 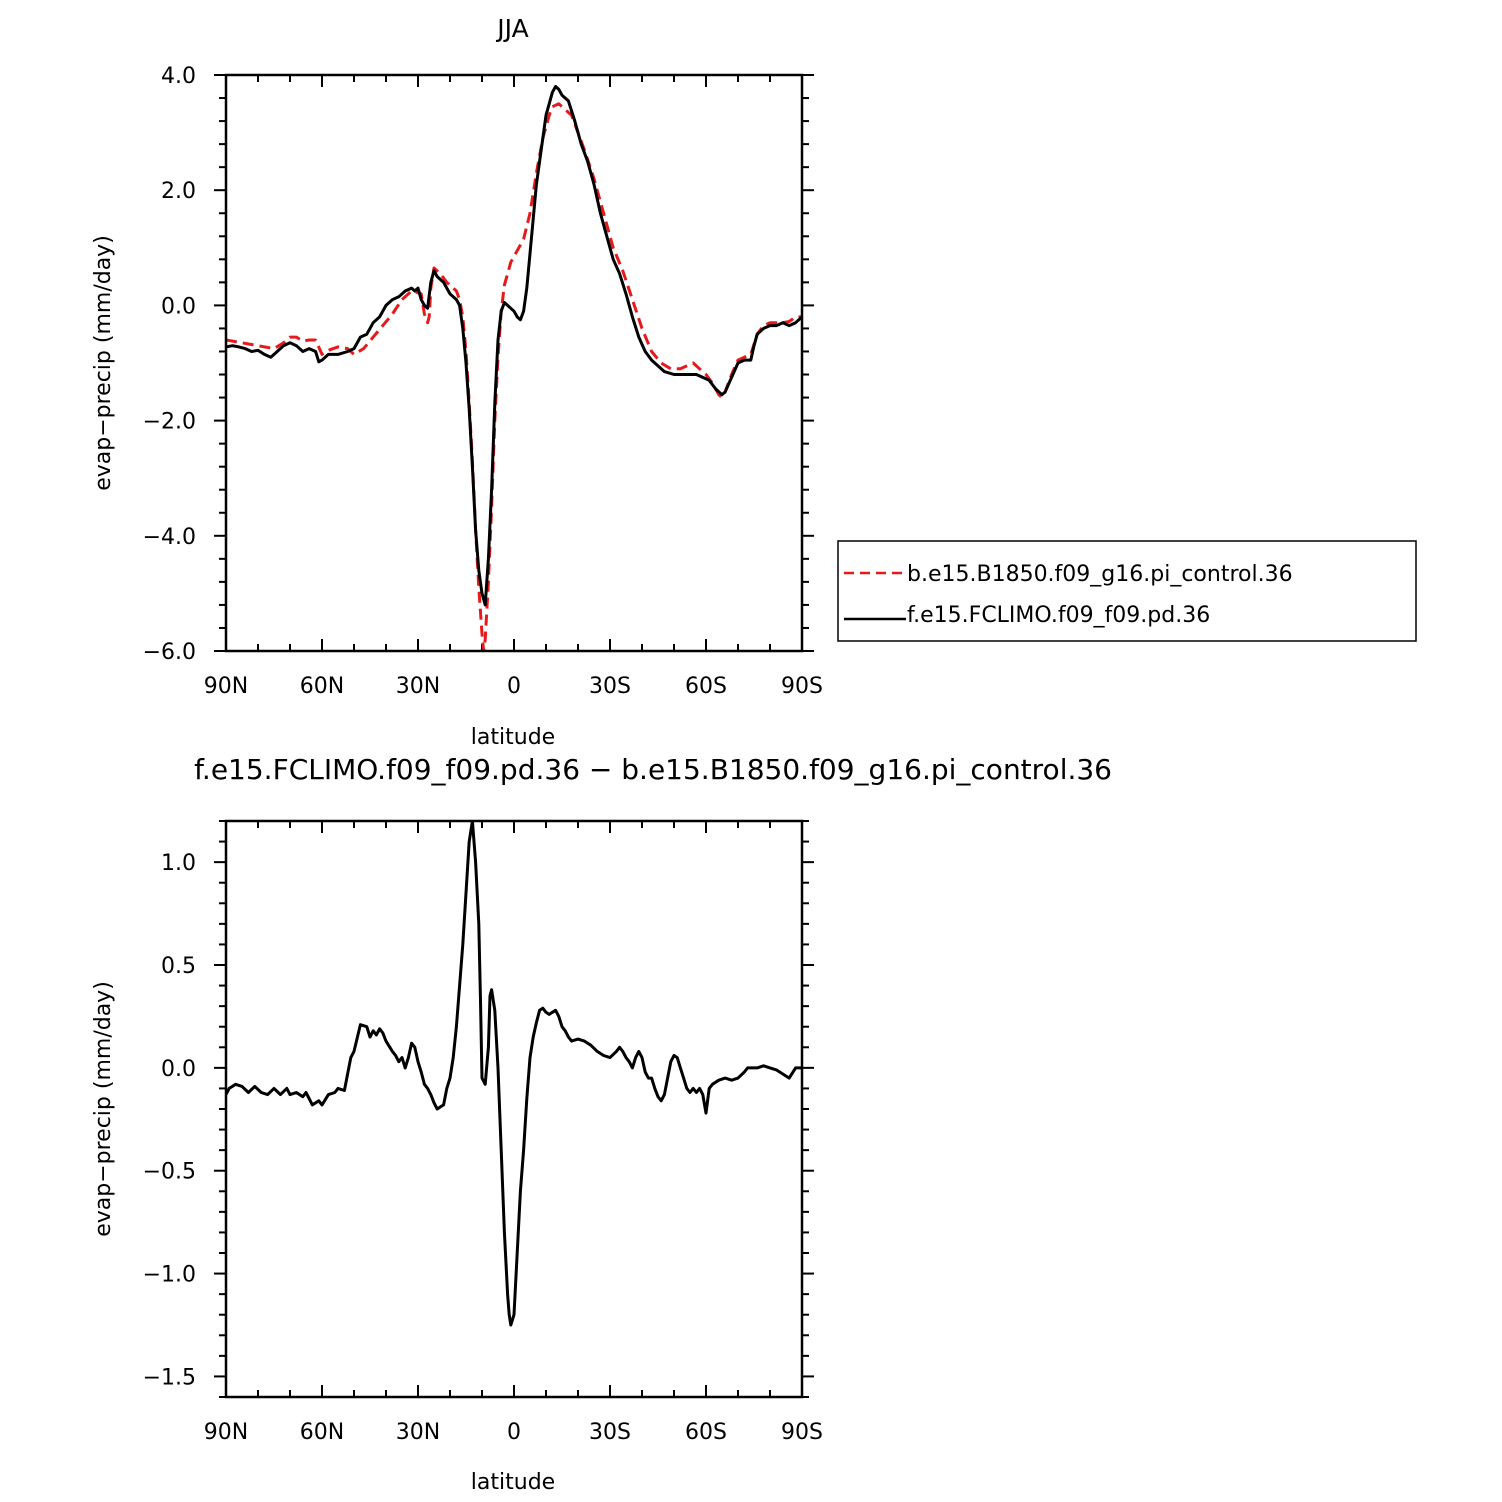 I want to click on y-tick-label: −1.0, so click(x=169, y=1275).